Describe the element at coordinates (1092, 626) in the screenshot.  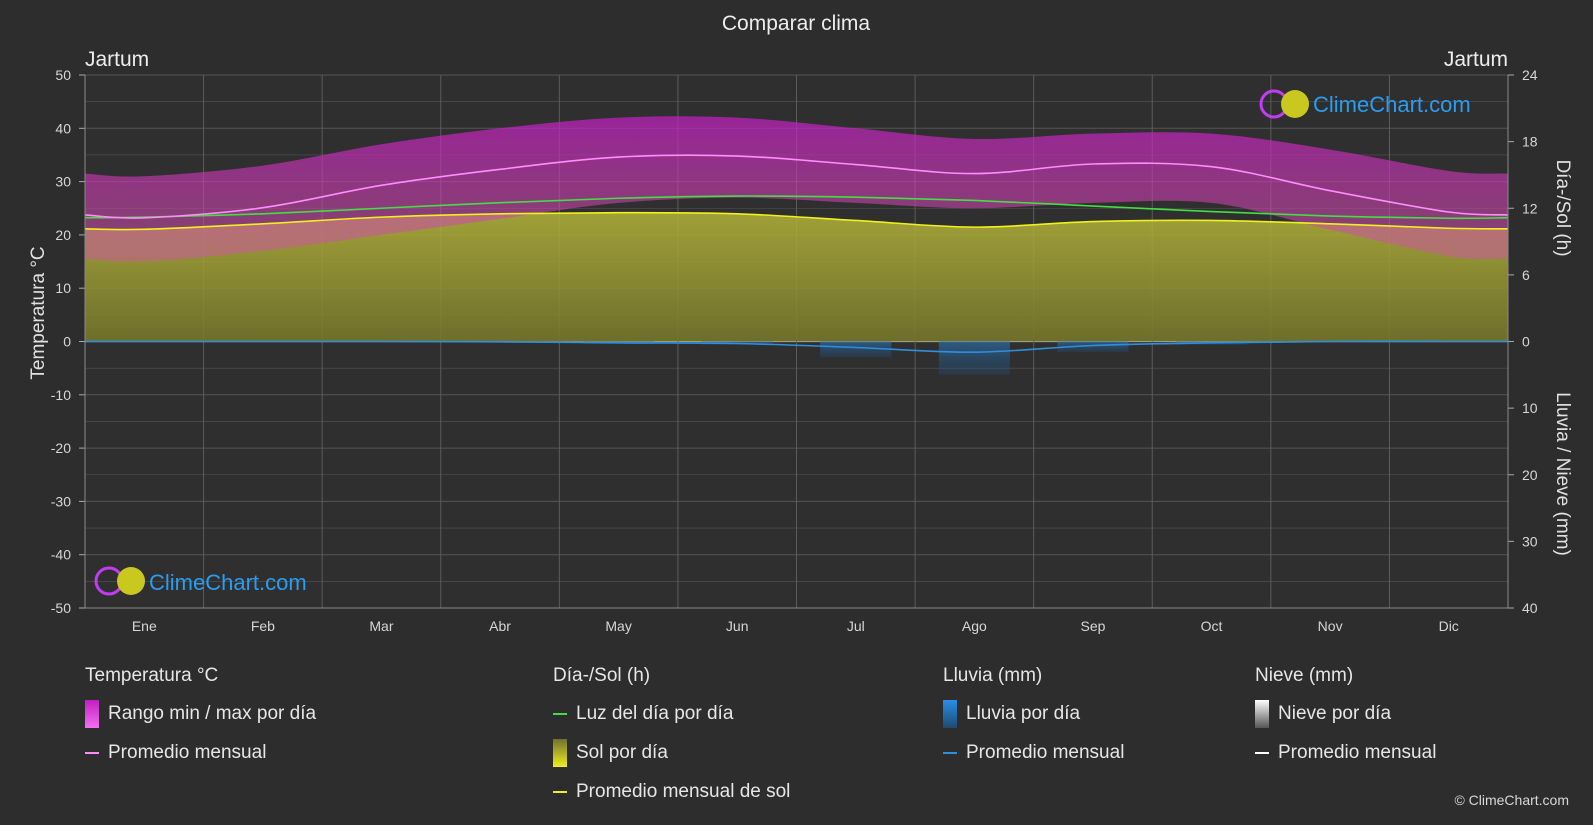
I see `month-label: Sep` at that location.